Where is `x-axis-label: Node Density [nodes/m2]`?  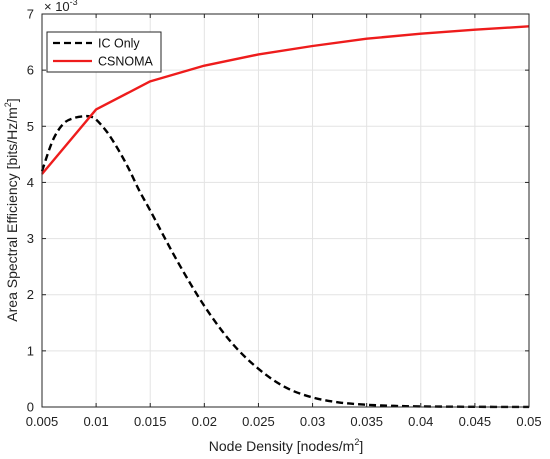
x-axis-label: Node Density [nodes/m2] is located at coordinates (286, 445).